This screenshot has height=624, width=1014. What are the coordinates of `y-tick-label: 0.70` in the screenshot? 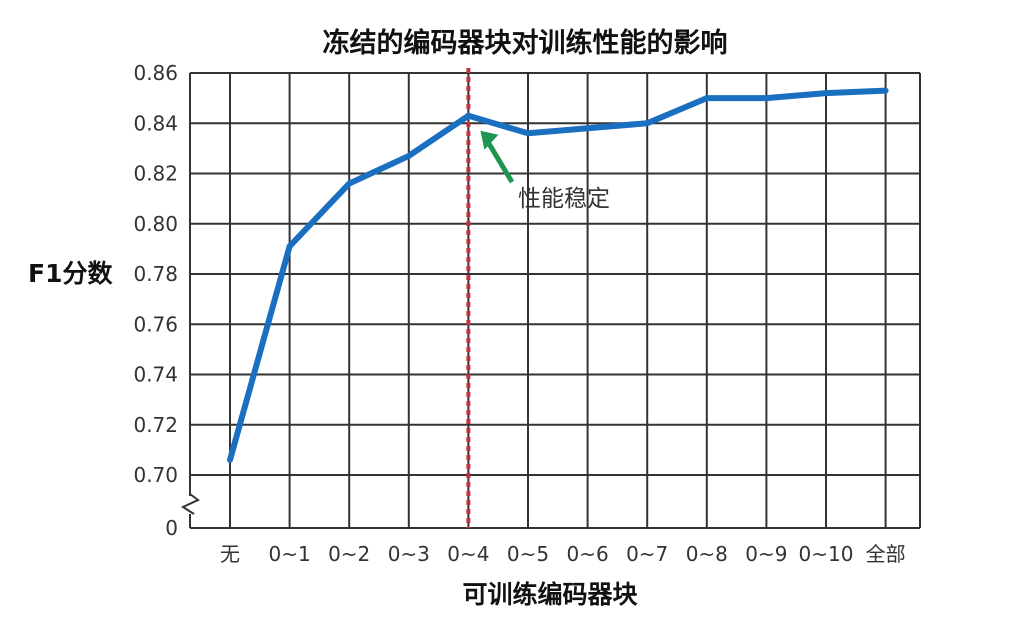 It's located at (155, 475).